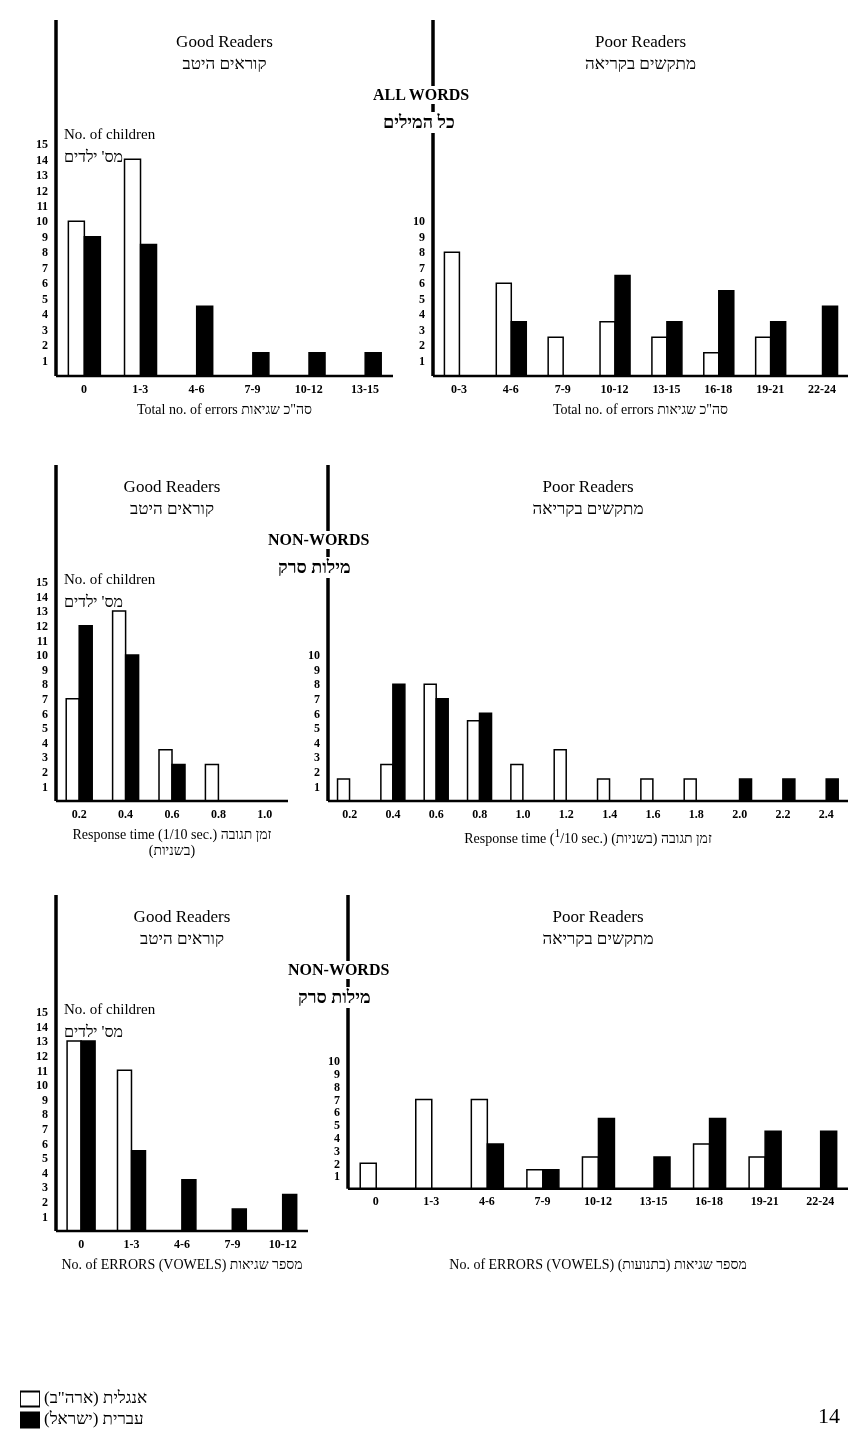 The image size is (867, 1453). I want to click on annotation: כל המילים, so click(419, 122).